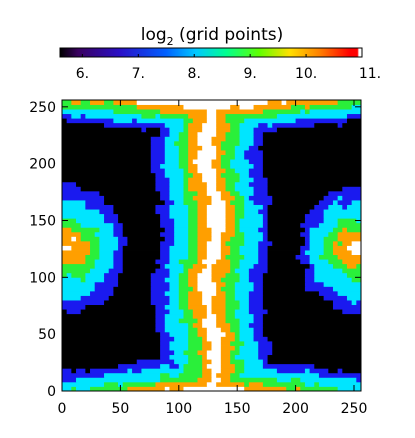 Image resolution: width=415 pixels, height=438 pixels. I want to click on colorbar-tick-label: 10., so click(306, 74).